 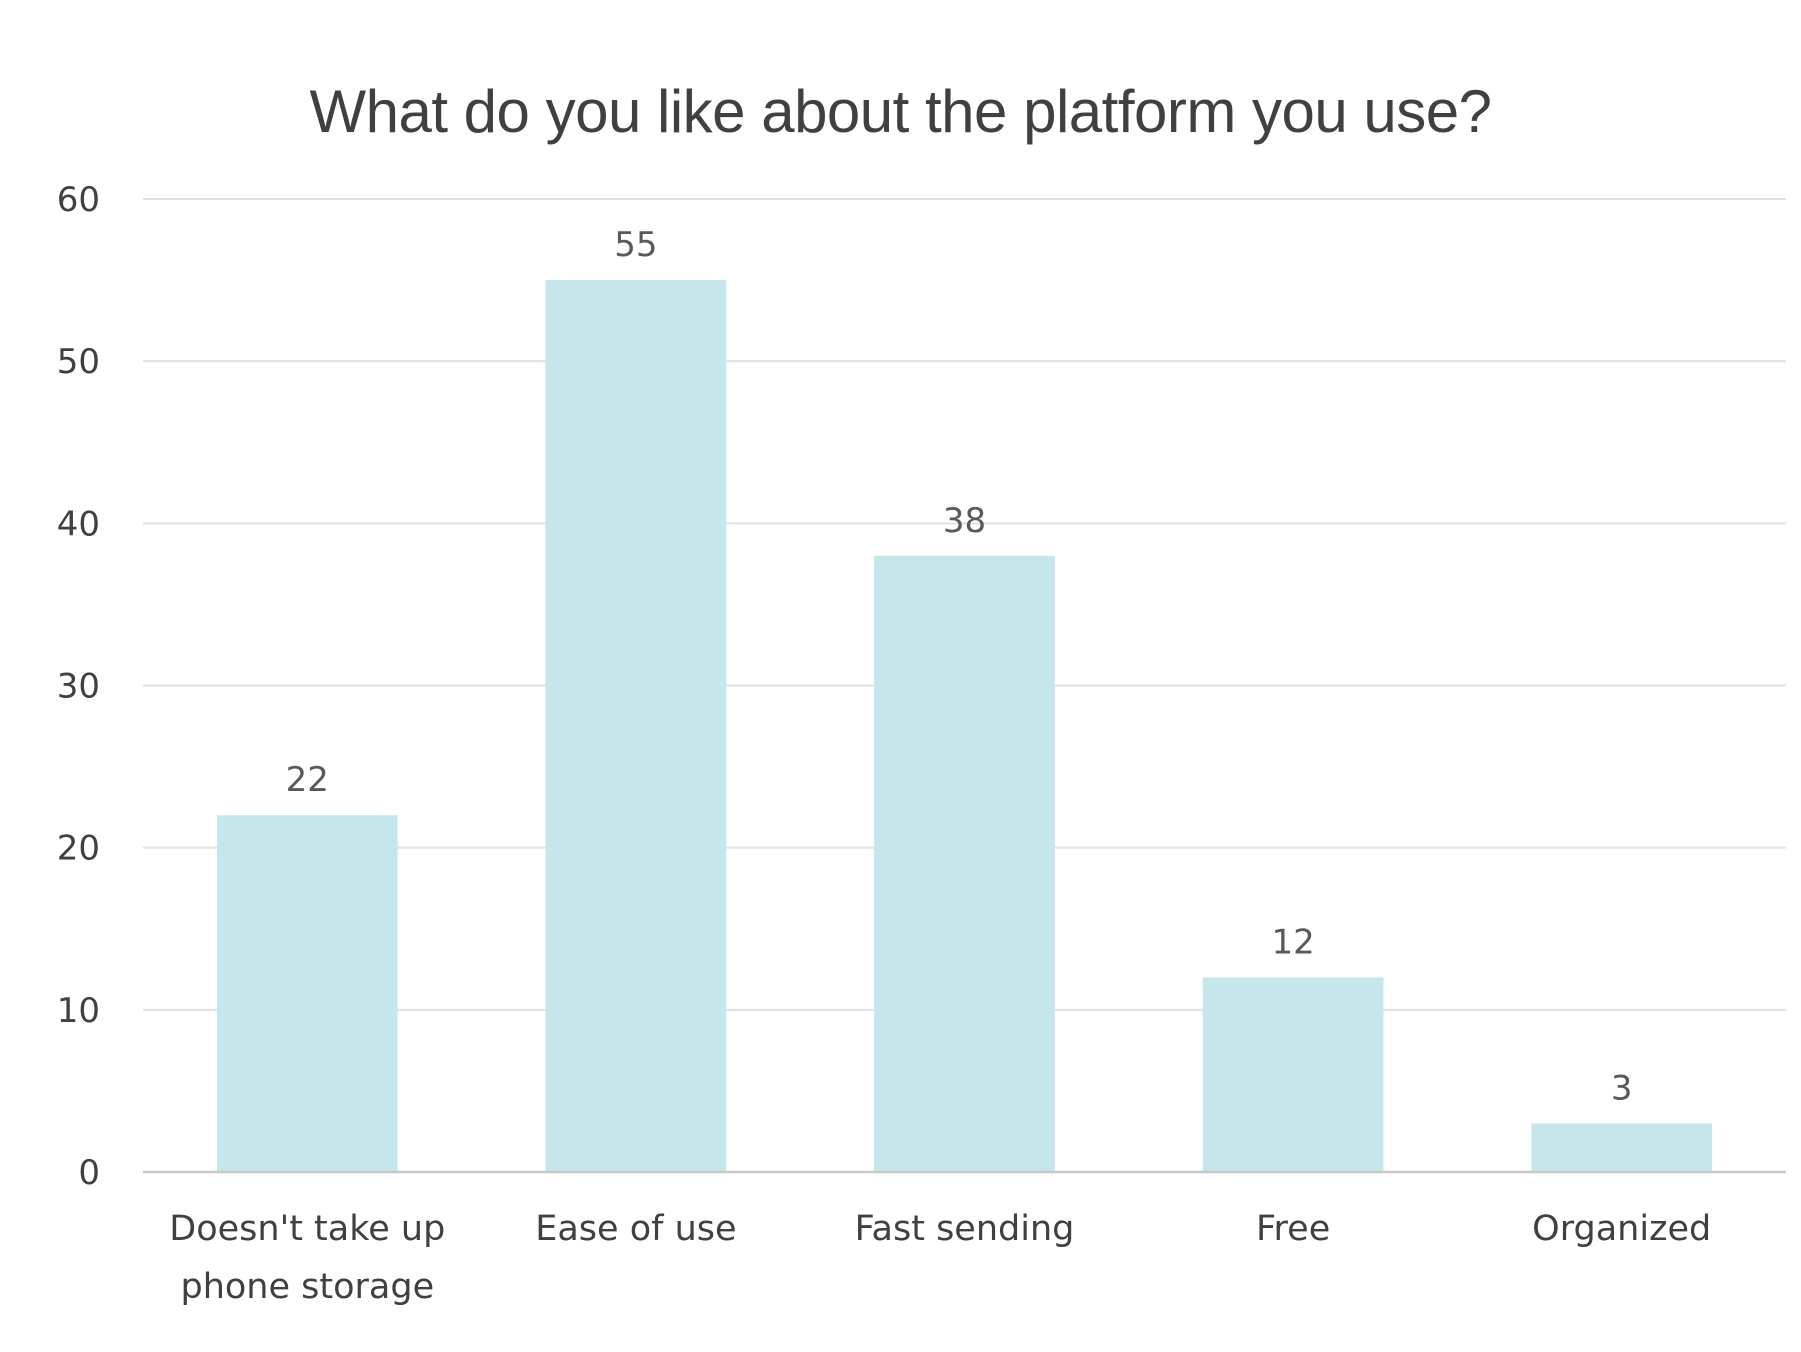 I want to click on y-tick-label: 20, so click(x=78, y=849).